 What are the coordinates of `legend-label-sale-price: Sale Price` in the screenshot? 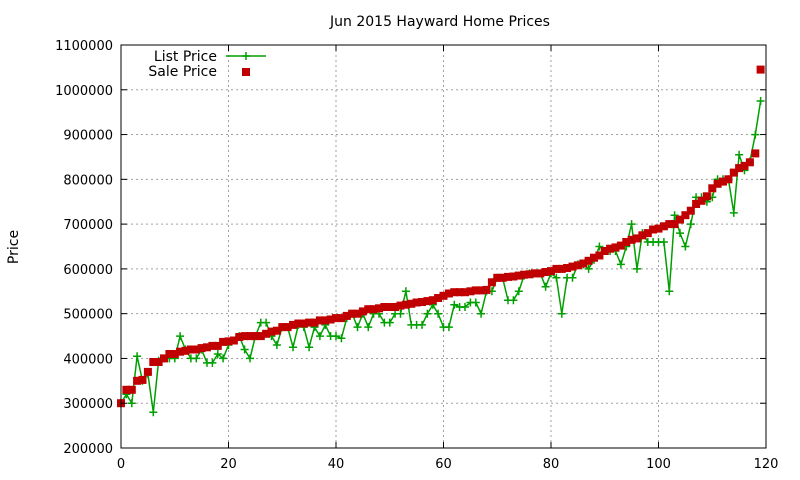 It's located at (182, 72).